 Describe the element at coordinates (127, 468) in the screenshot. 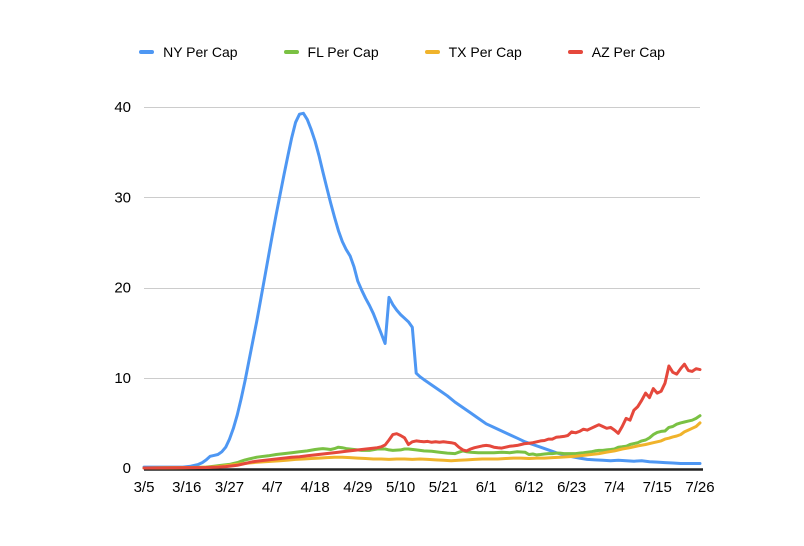

I see `y-tick-label: 0` at that location.